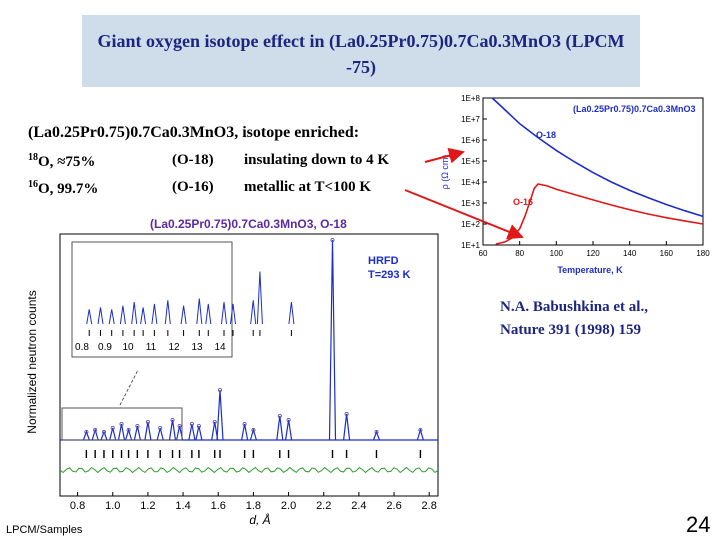  What do you see at coordinates (483, 253) in the screenshot?
I see `x-tick-label: 60` at bounding box center [483, 253].